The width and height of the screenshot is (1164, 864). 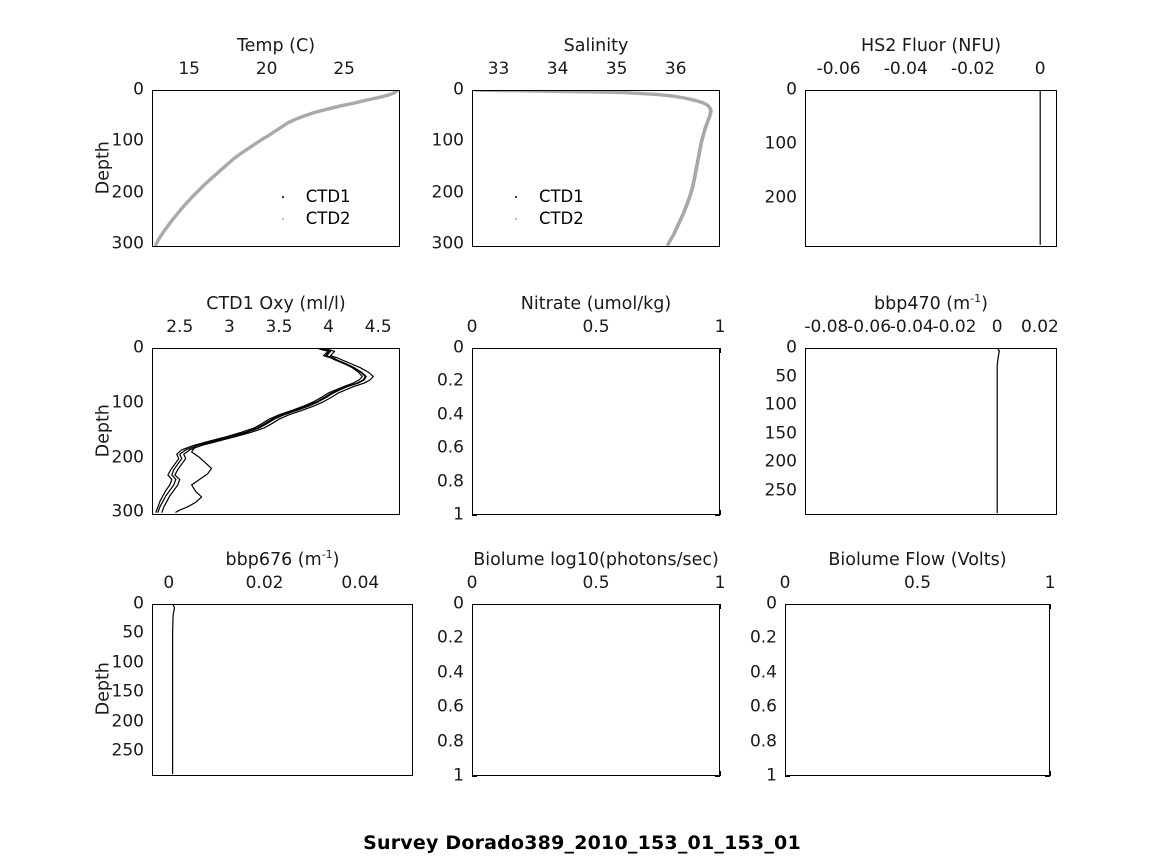 I want to click on ytick-label-biolume_flow-3: 0.6, so click(x=763, y=706).